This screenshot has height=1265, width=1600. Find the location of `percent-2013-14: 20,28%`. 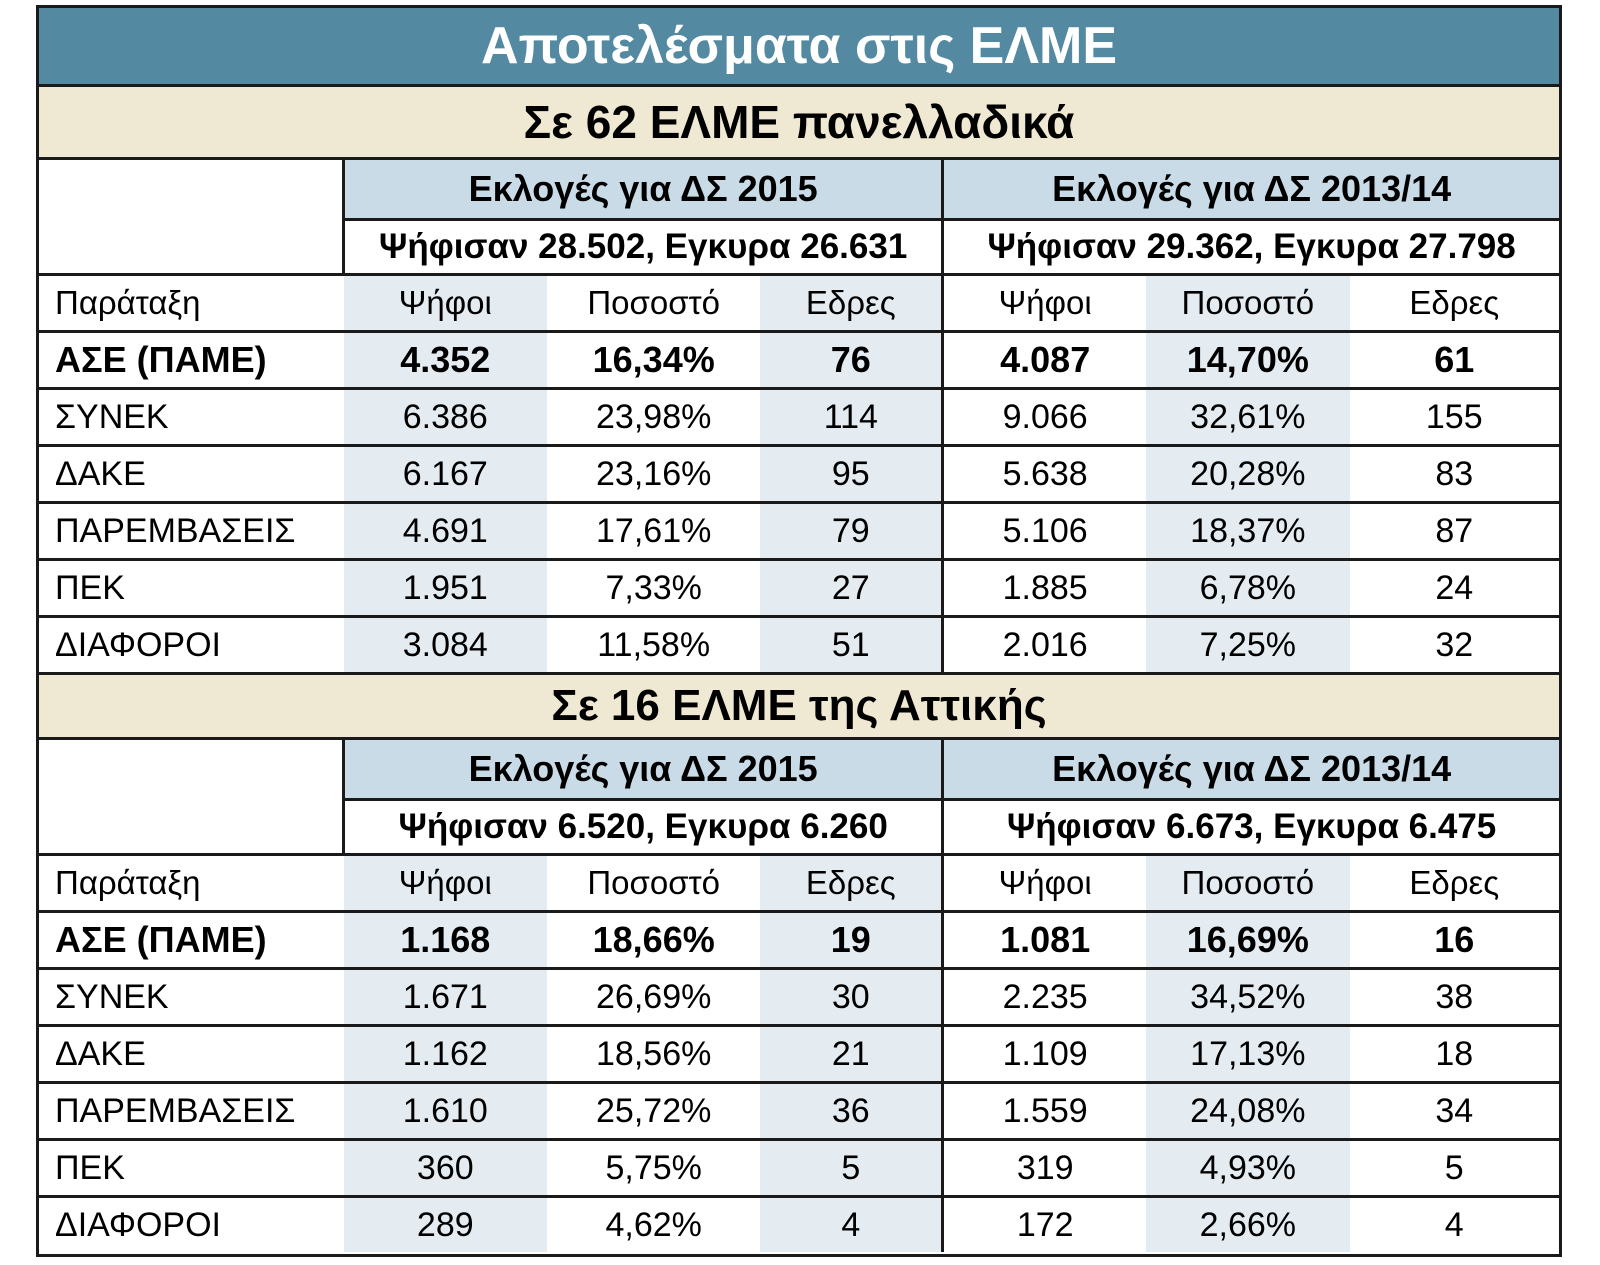

percent-2013-14: 20,28% is located at coordinates (1248, 473).